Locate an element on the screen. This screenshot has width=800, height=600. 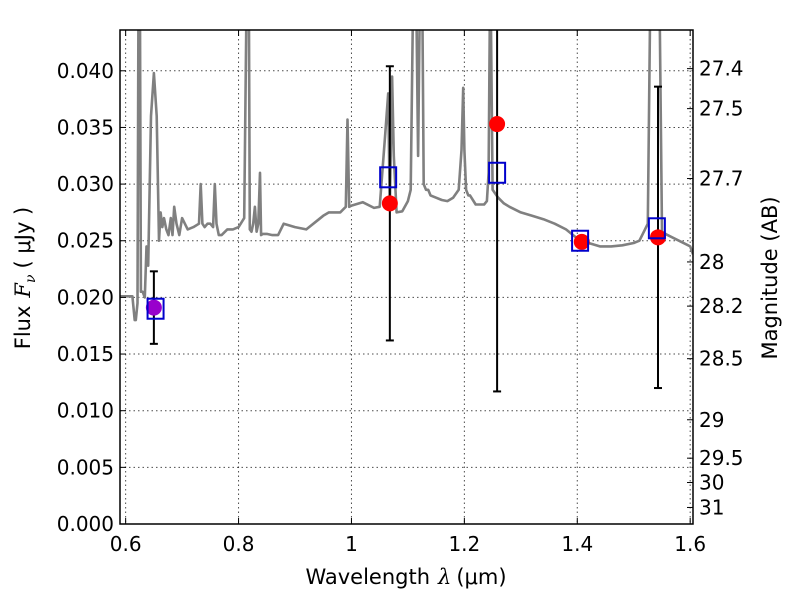
y2-tick-label: 27.5 is located at coordinates (721, 109).